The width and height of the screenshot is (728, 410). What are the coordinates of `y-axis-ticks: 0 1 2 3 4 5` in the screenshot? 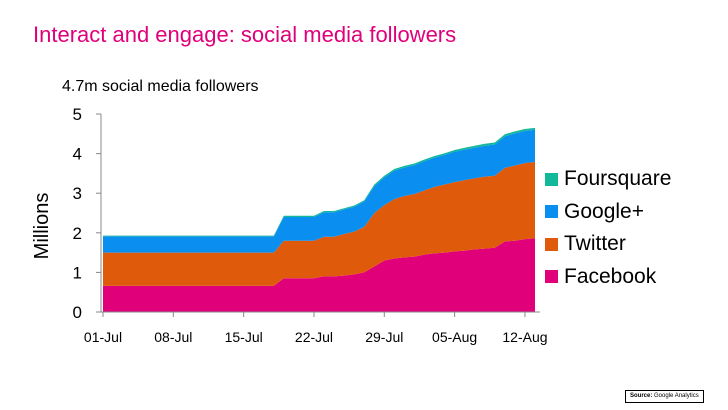 It's located at (87, 213).